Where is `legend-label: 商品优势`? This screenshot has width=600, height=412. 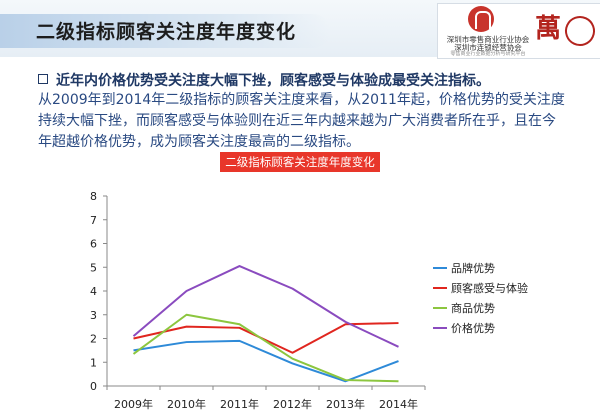 legend-label: 商品优势 is located at coordinates (473, 308).